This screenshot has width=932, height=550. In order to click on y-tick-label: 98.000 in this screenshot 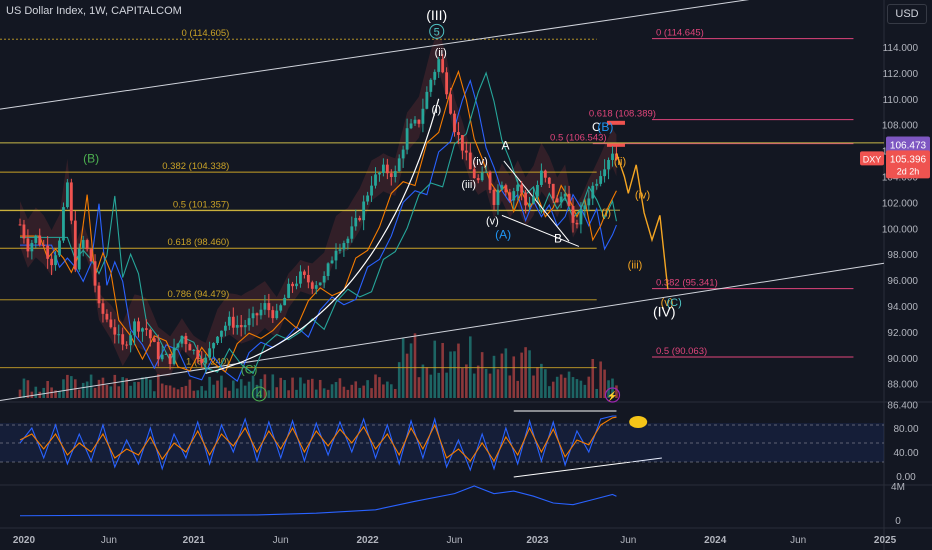, I will do `click(902, 255)`.